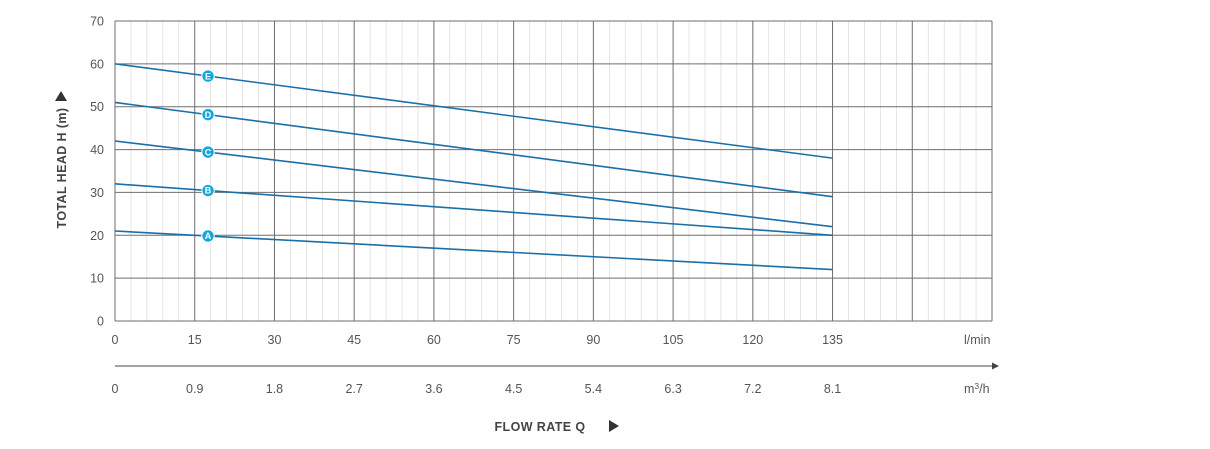  What do you see at coordinates (614, 426) in the screenshot?
I see `x-axis-arrow-icon` at bounding box center [614, 426].